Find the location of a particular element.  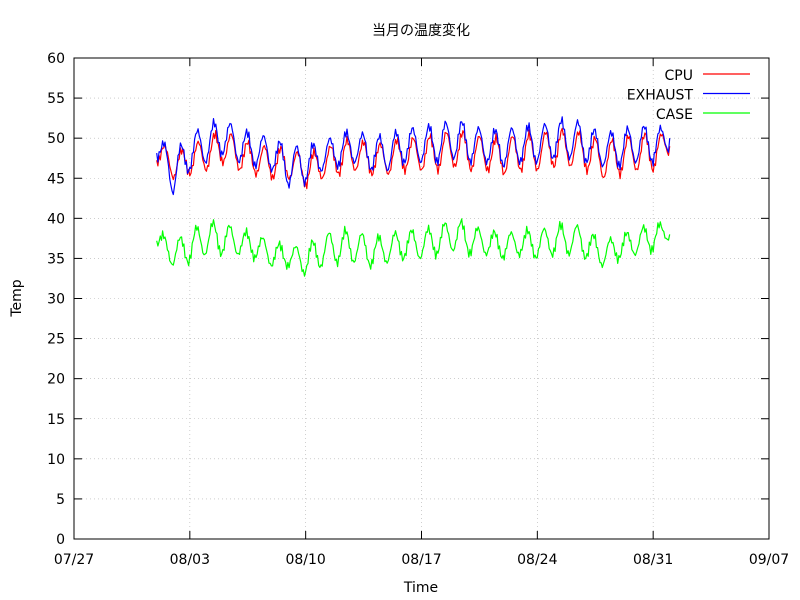

y-tick-label: 45 is located at coordinates (56, 179).